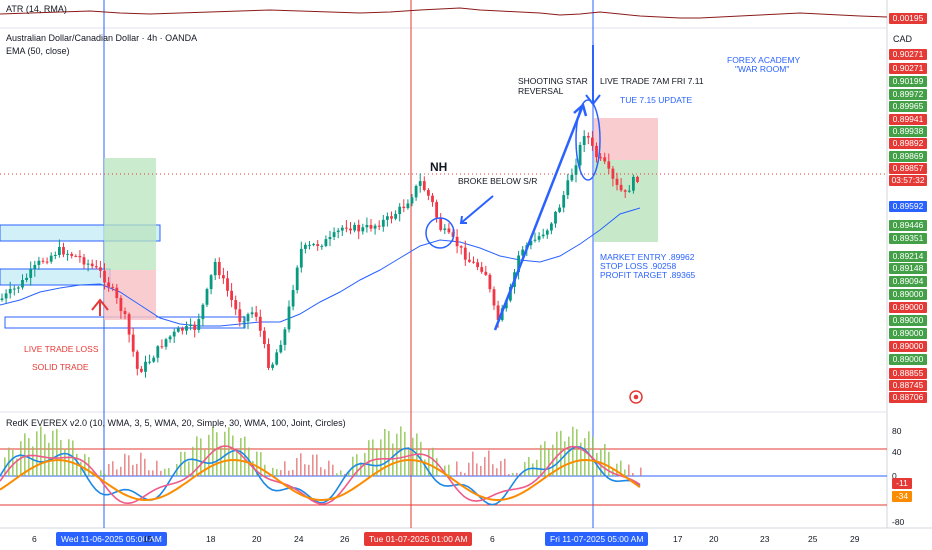 The width and height of the screenshot is (932, 550). I want to click on sr-zone-middle, so click(55, 277).